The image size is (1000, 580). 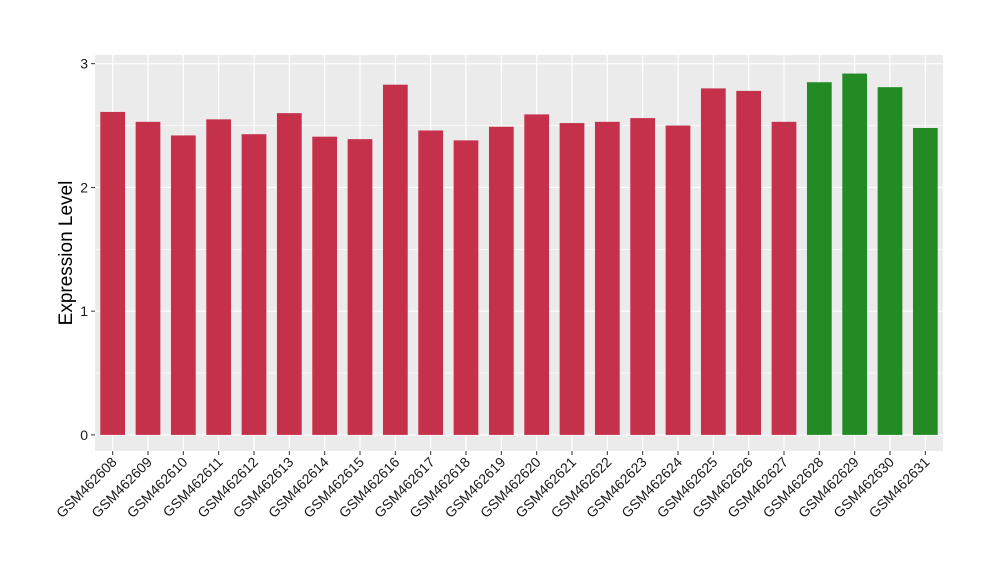 What do you see at coordinates (360, 287) in the screenshot?
I see `bar-GSM462615` at bounding box center [360, 287].